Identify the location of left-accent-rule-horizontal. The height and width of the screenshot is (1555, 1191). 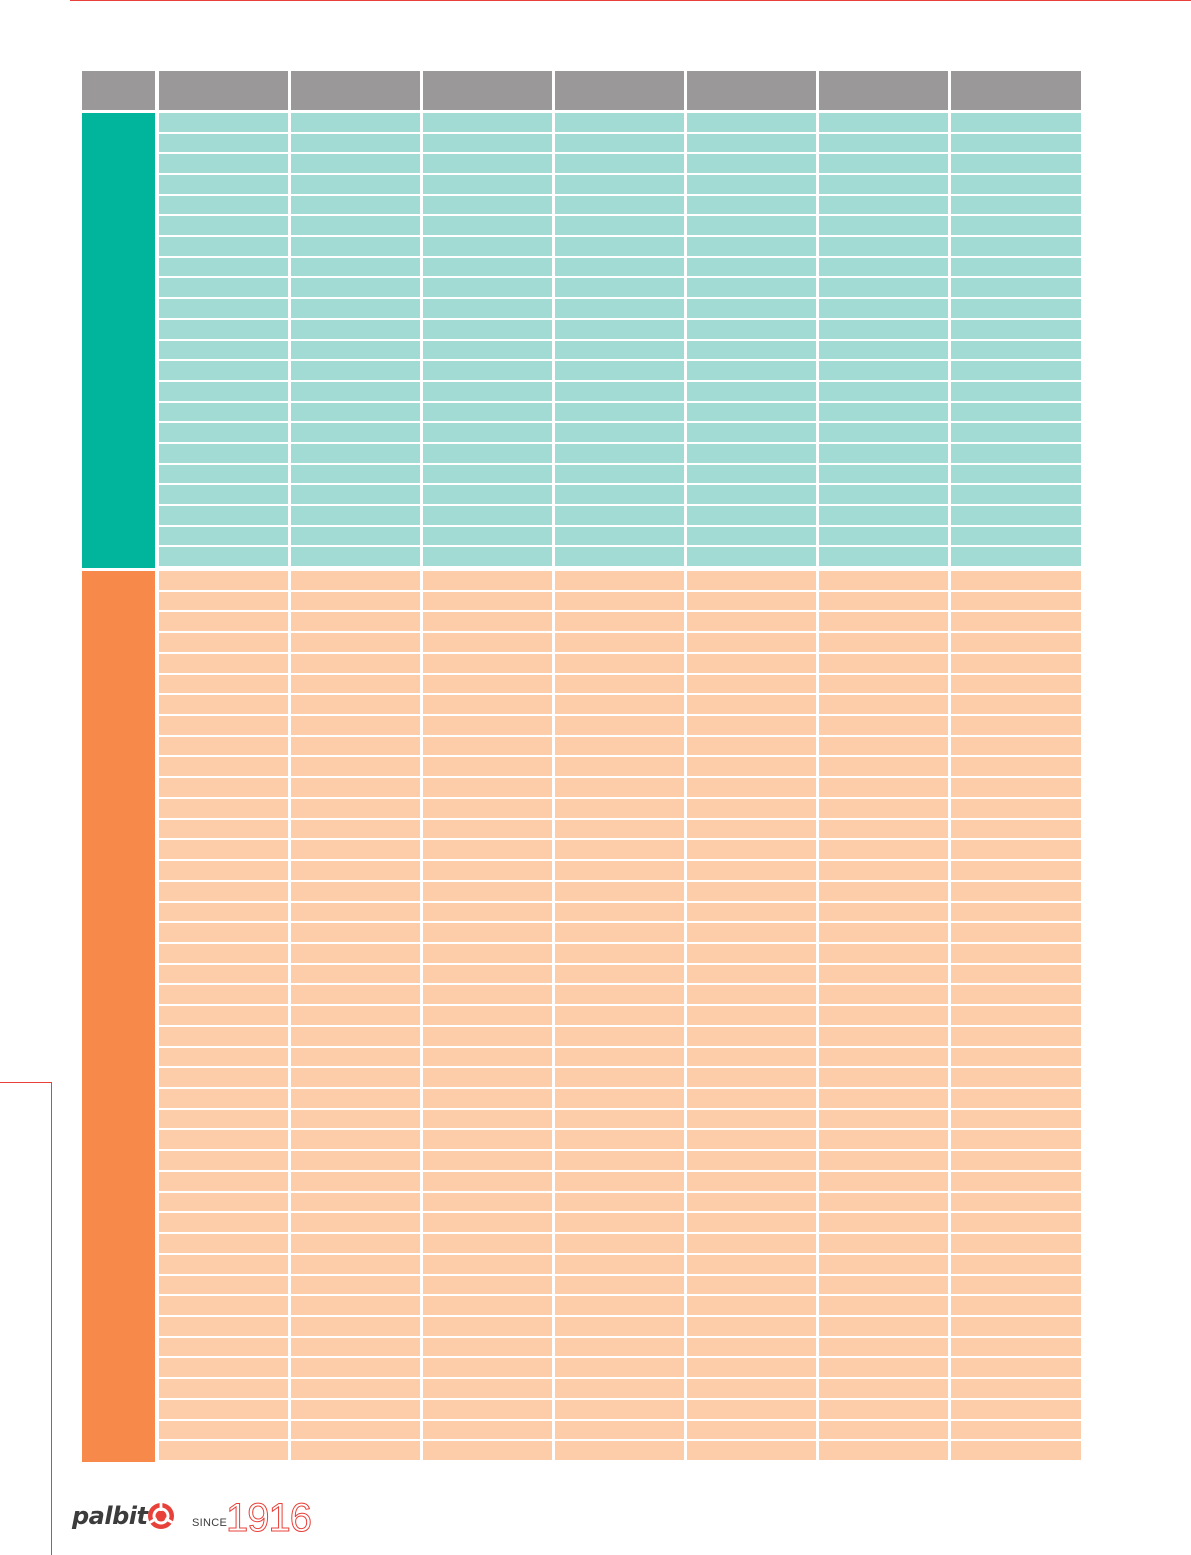
(26, 1082).